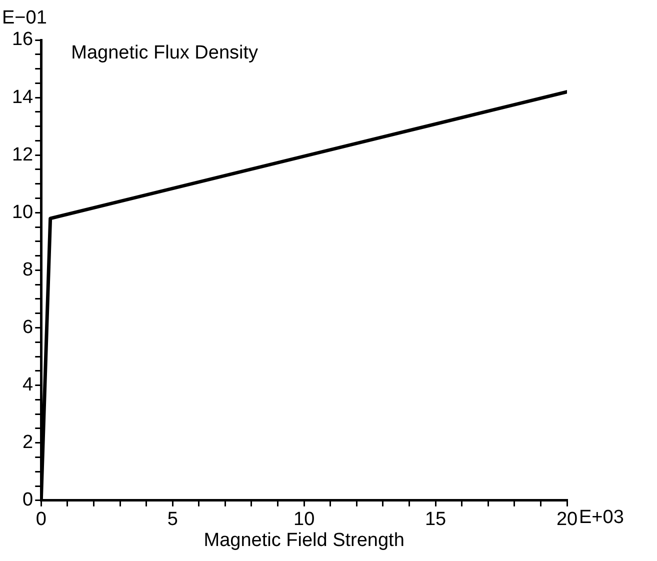 This screenshot has height=561, width=657. What do you see at coordinates (567, 519) in the screenshot?
I see `x-tick-label: 20` at bounding box center [567, 519].